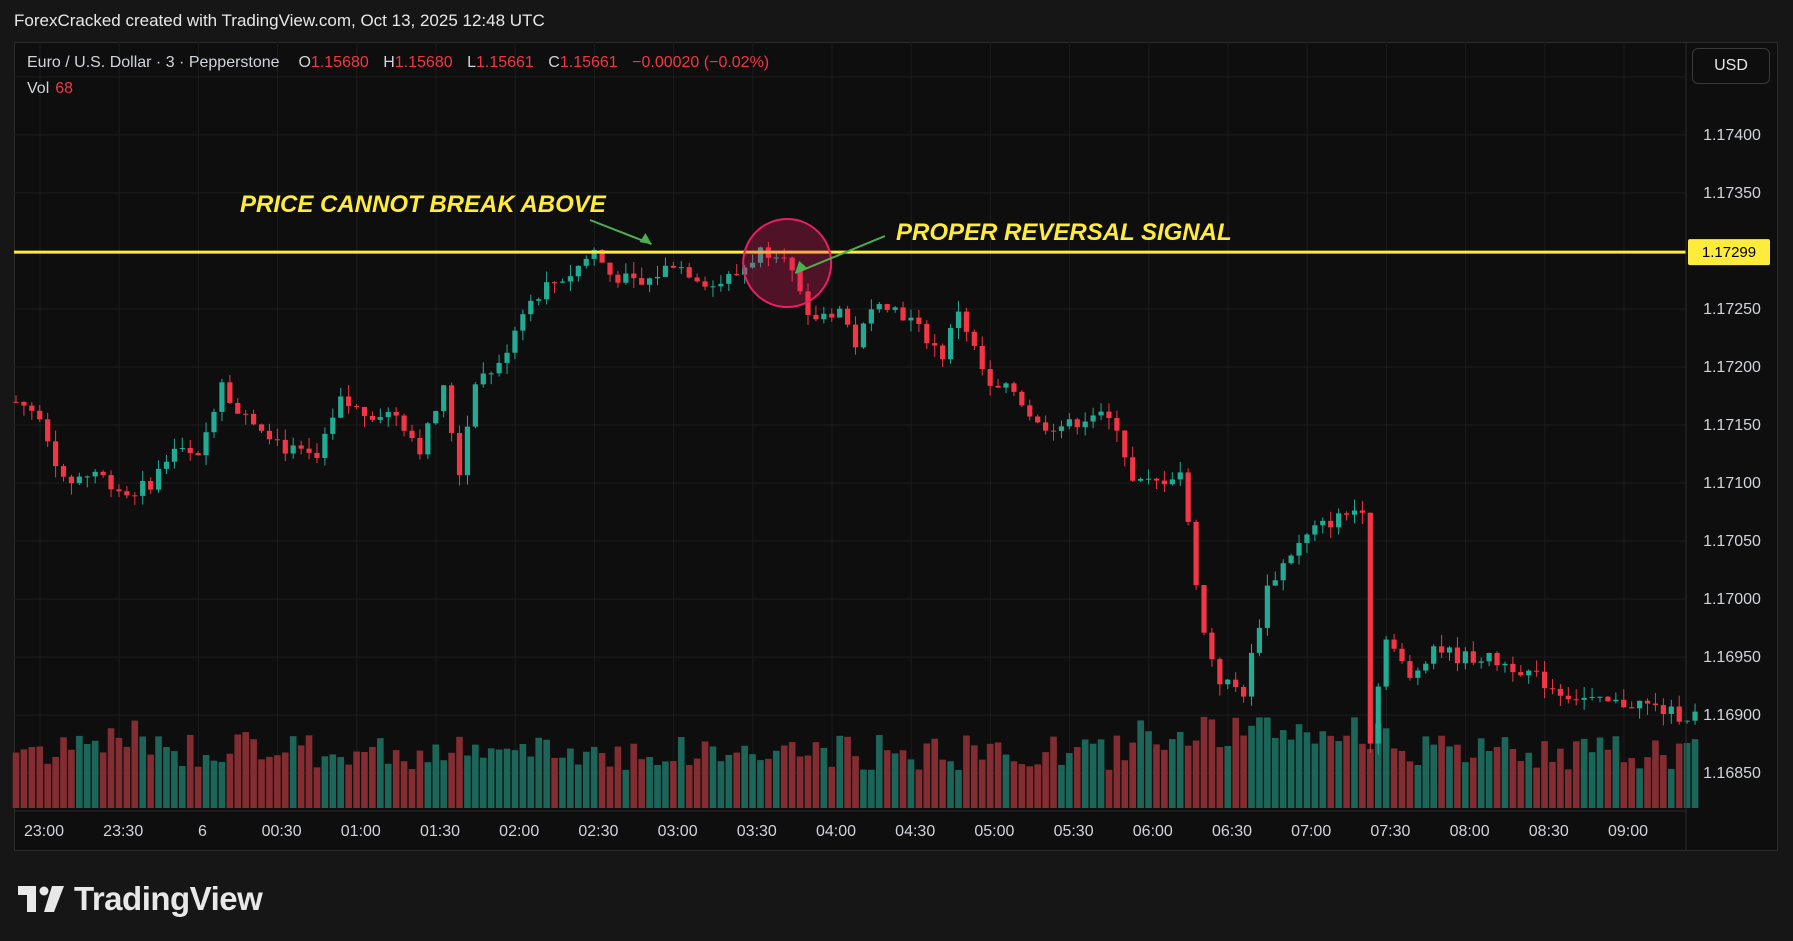 This screenshot has width=1793, height=941. I want to click on volume-value: 68, so click(64, 88).